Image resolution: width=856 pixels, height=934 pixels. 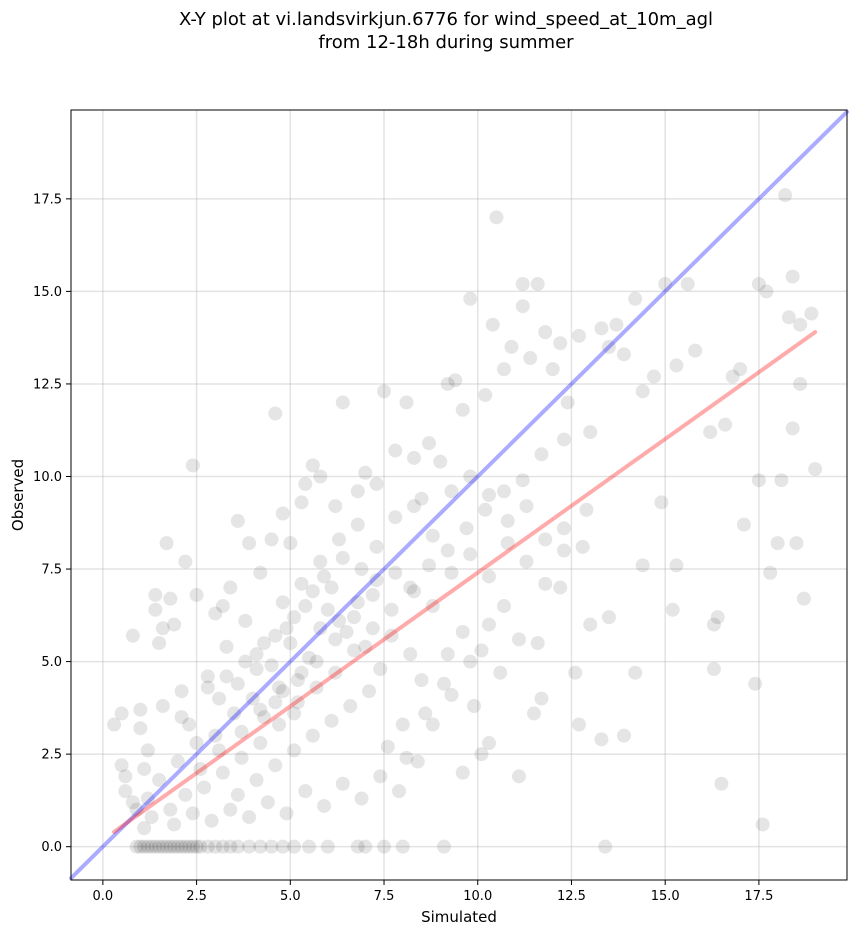 I want to click on y-tick-label: 17.5, so click(x=47, y=199).